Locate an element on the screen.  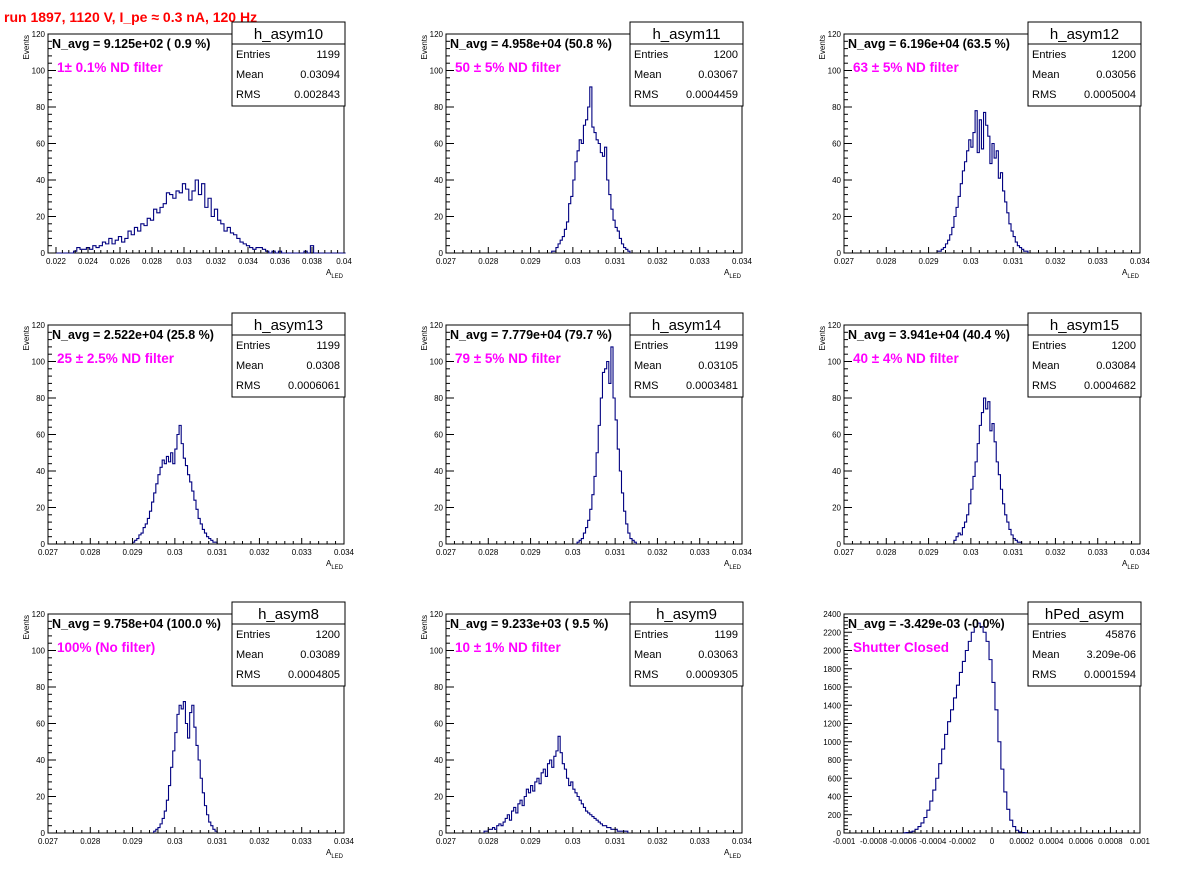
x-tick-label: 0.027 is located at coordinates (844, 552).